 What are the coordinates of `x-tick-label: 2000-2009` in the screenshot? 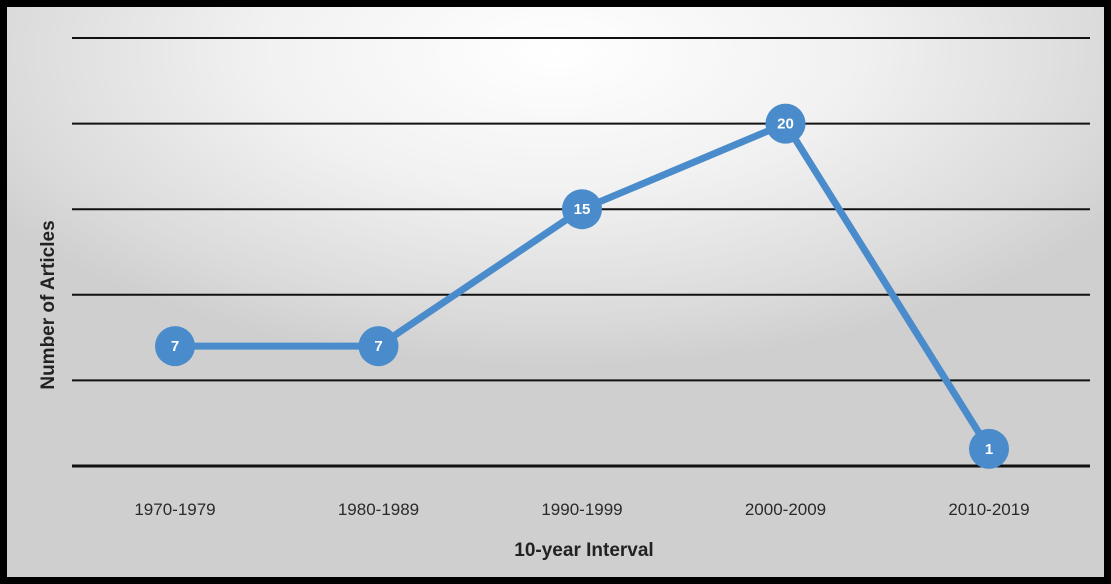 It's located at (785, 509).